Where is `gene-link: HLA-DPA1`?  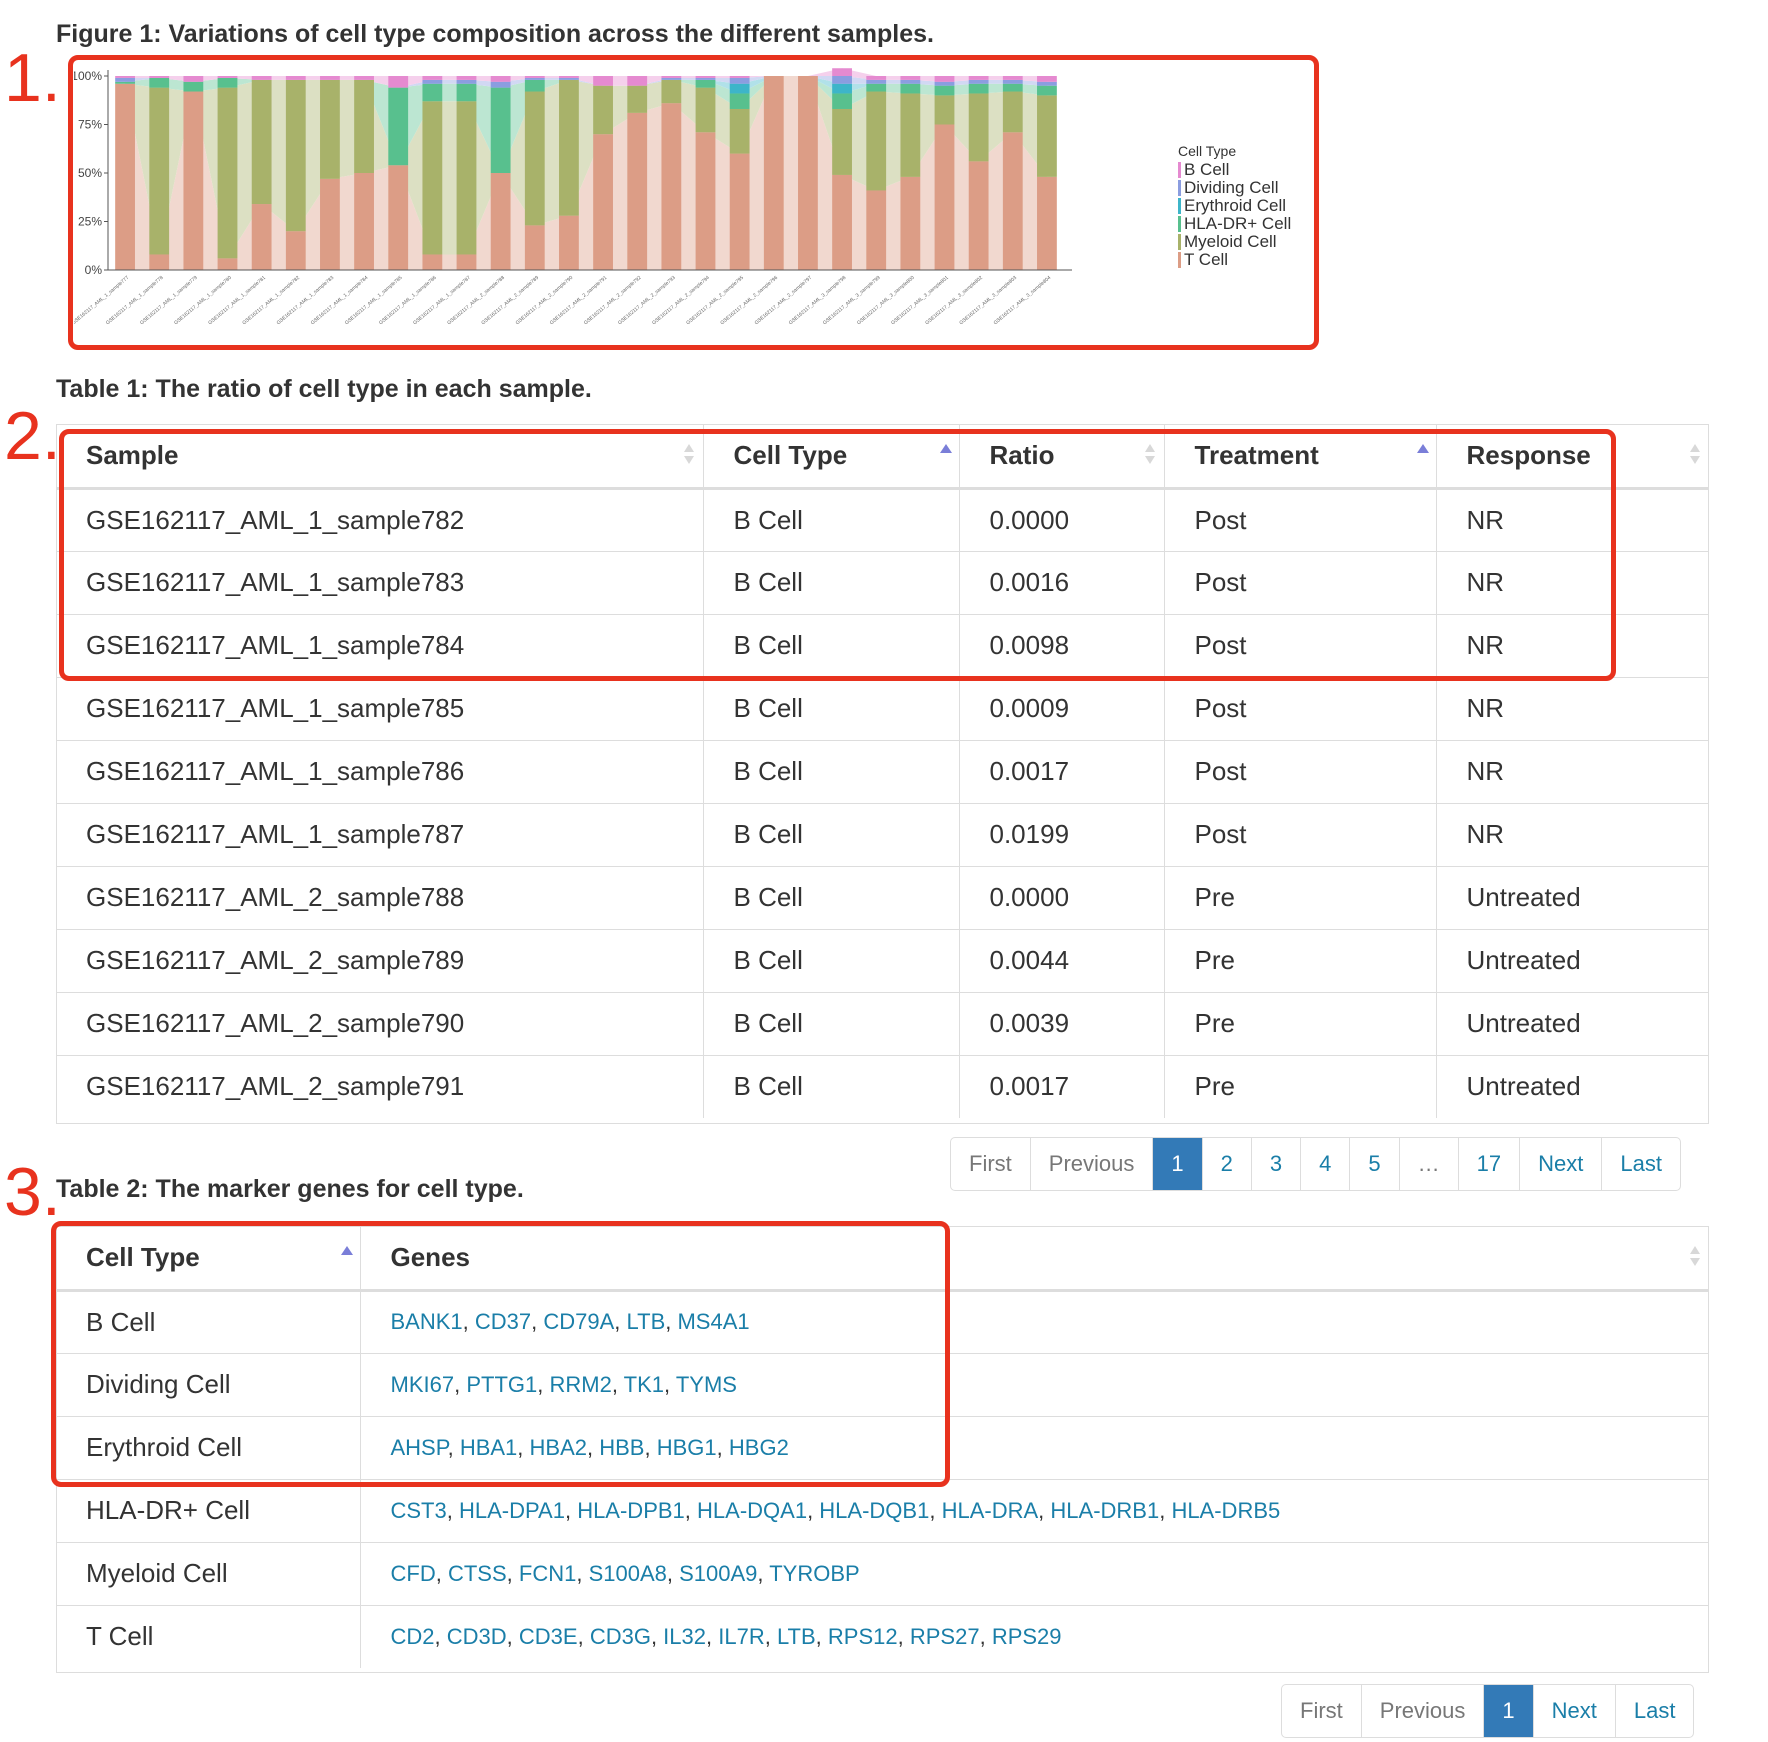
gene-link: HLA-DPA1 is located at coordinates (511, 1510).